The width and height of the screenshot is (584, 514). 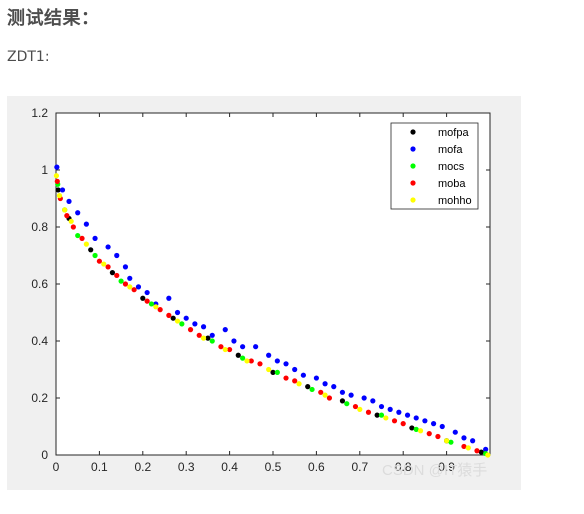 What do you see at coordinates (44, 455) in the screenshot?
I see `y-tick-label: 0` at bounding box center [44, 455].